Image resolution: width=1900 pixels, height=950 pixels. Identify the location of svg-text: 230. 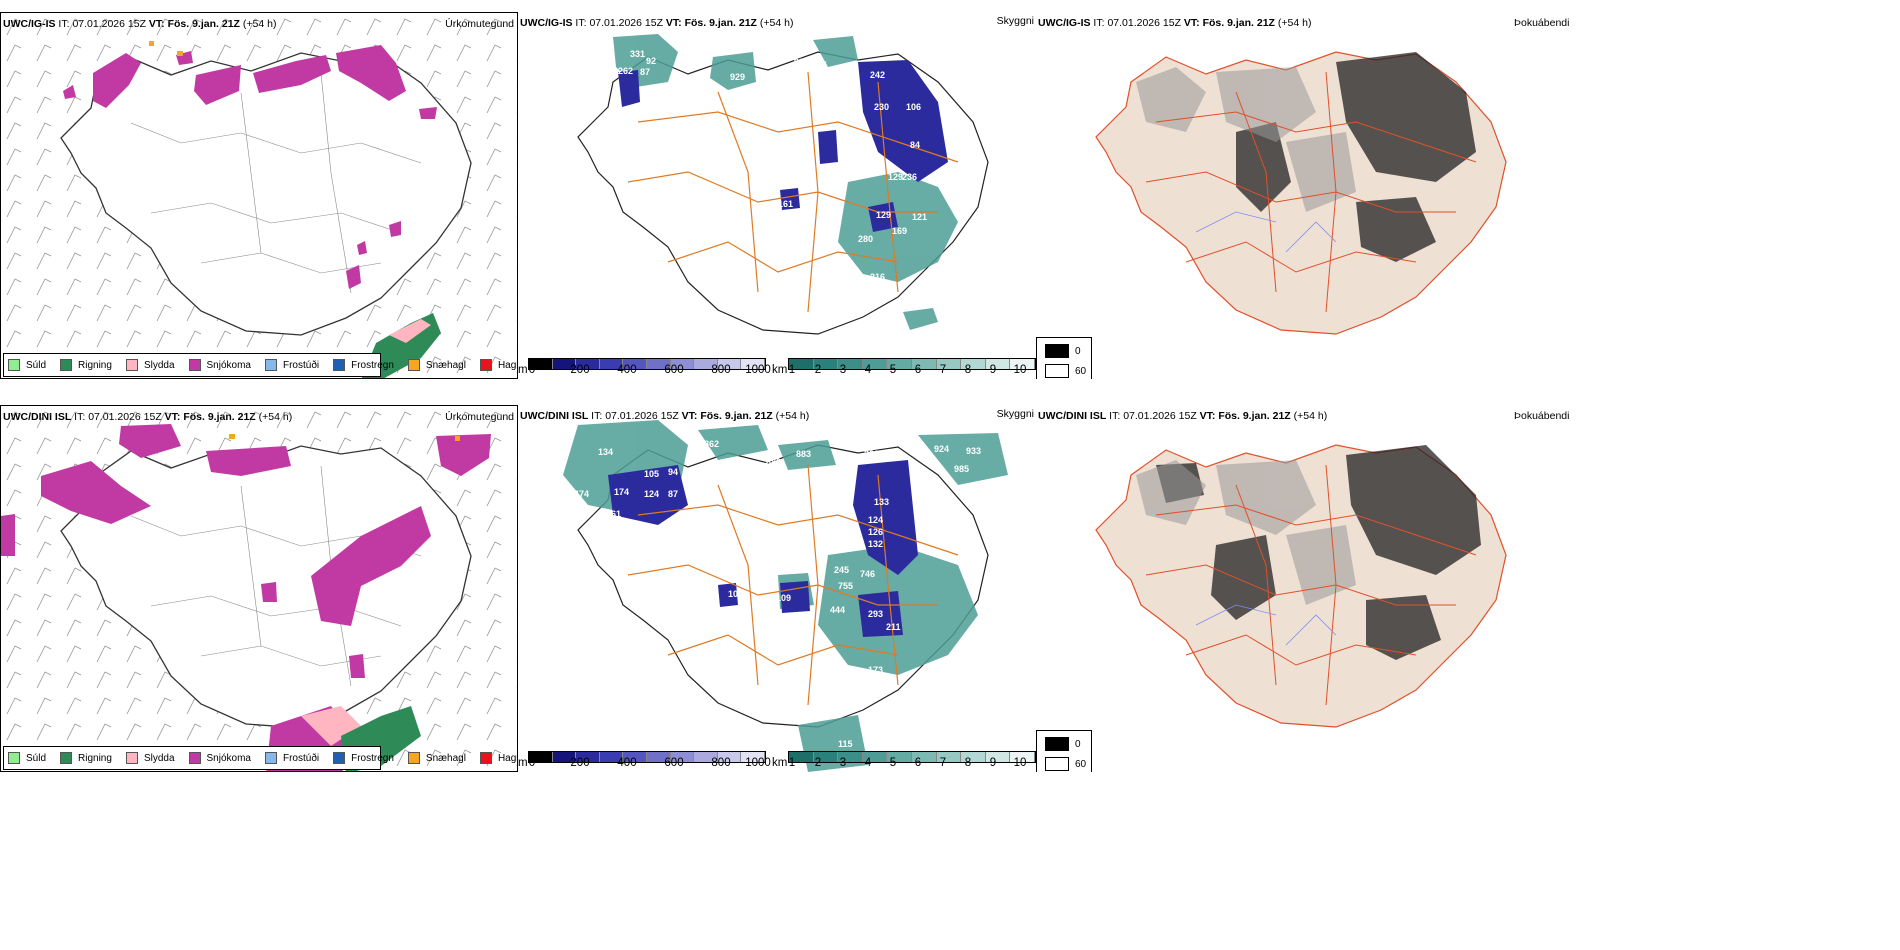
(881, 107).